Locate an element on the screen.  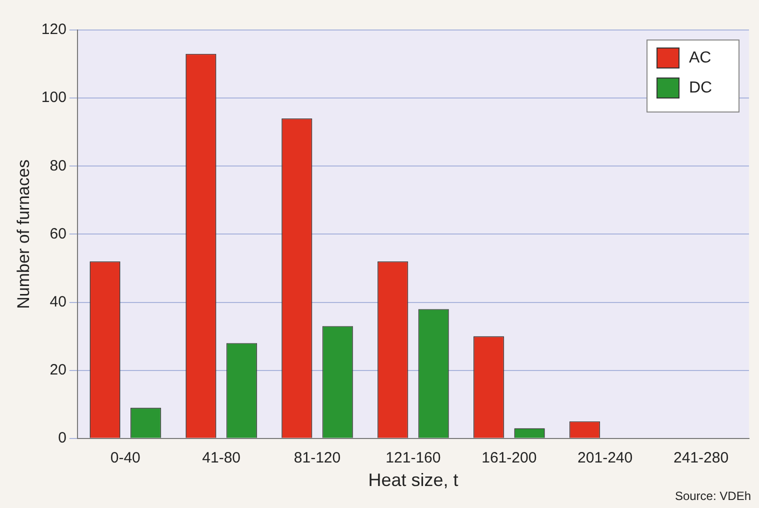
legend-label: DC is located at coordinates (700, 87).